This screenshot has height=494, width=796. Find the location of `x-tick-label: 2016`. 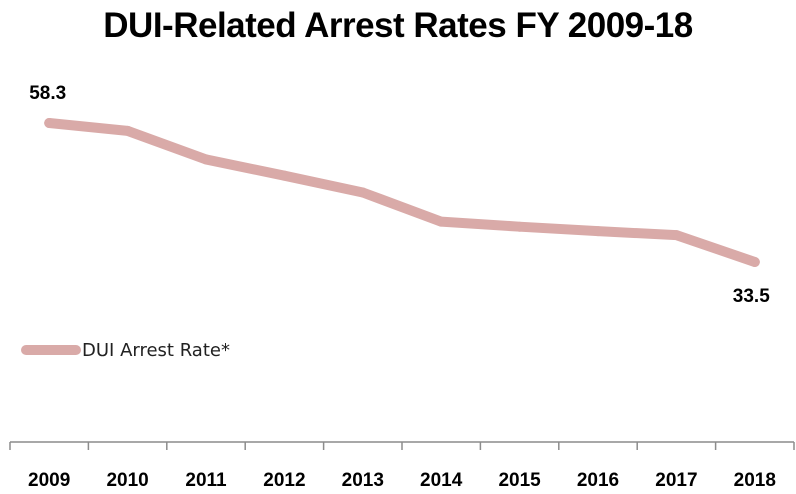

x-tick-label: 2016 is located at coordinates (598, 480).